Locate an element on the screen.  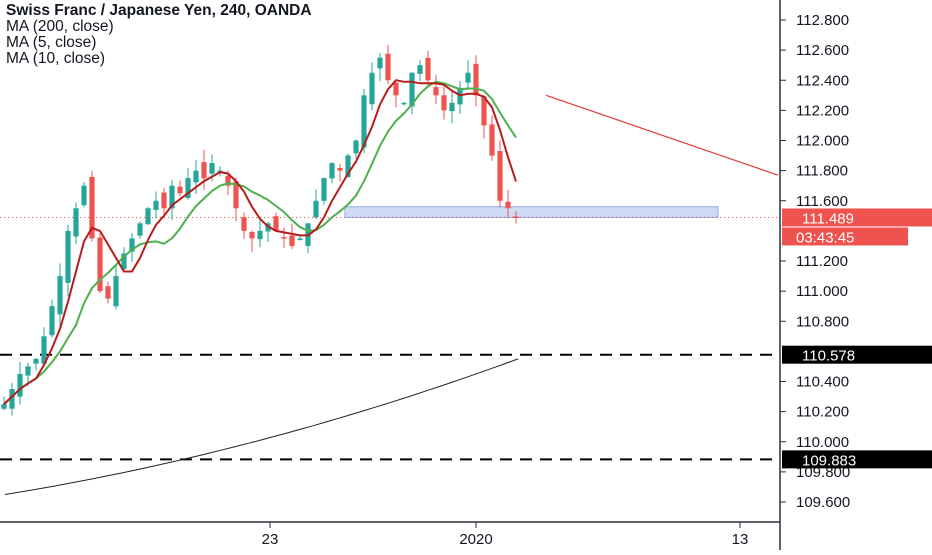
countdown-tag is located at coordinates (845, 236).